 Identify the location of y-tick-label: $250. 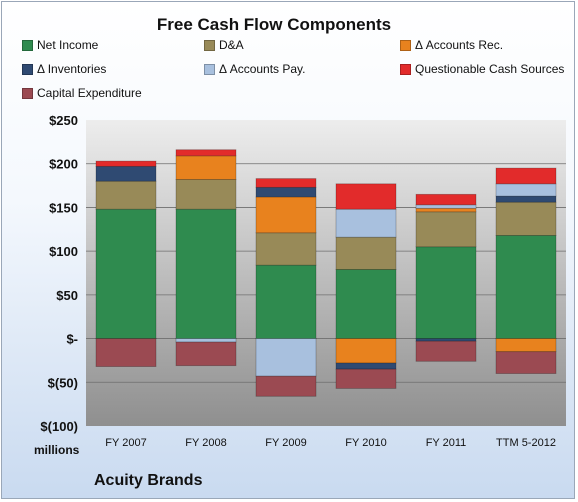
(63, 120).